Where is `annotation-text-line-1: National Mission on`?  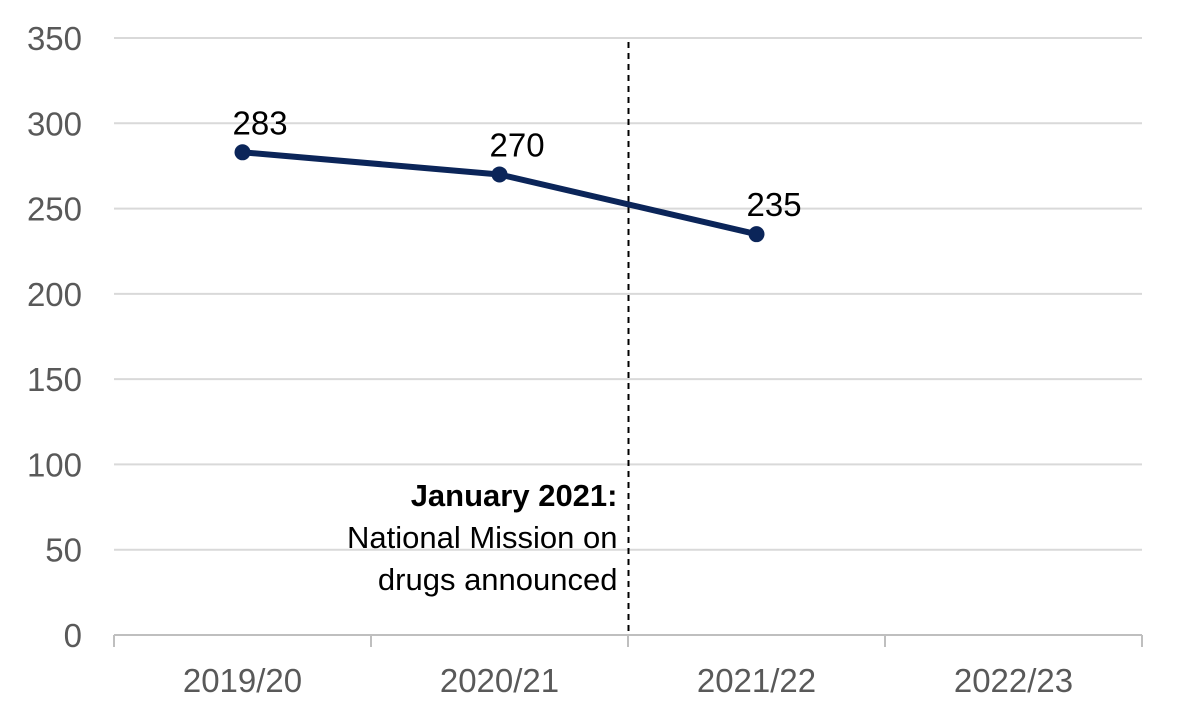
annotation-text-line-1: National Mission on is located at coordinates (482, 537).